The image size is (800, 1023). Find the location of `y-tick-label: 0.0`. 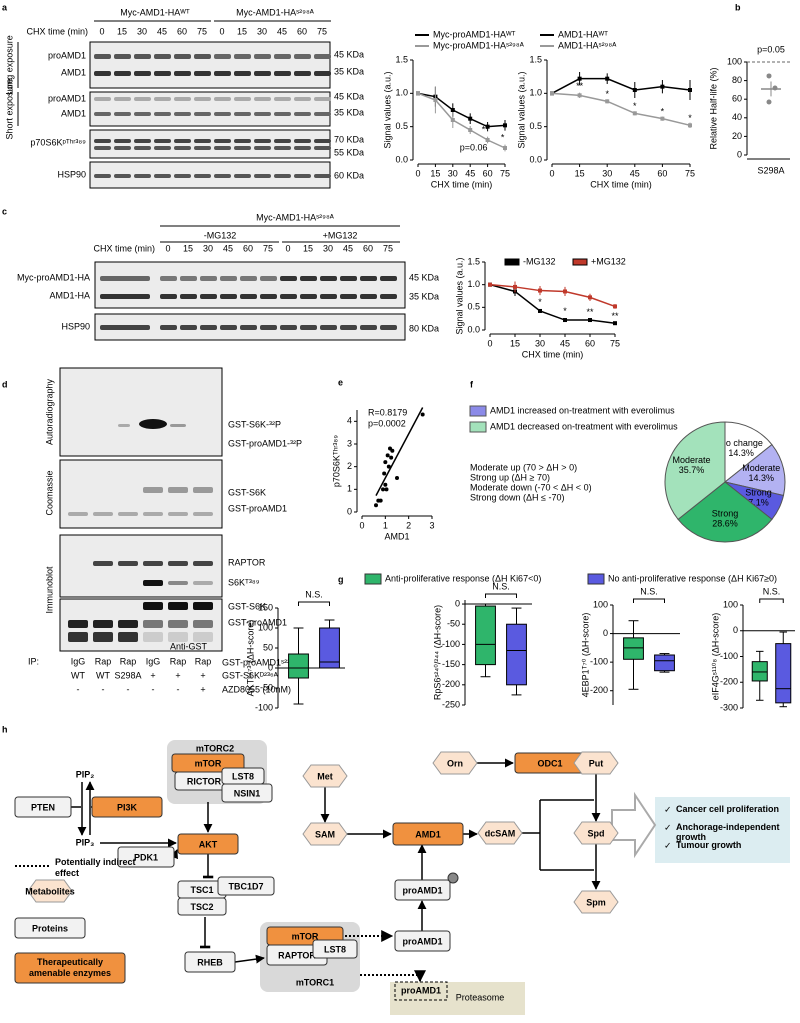

y-tick-label: 0.0 is located at coordinates (401, 159).